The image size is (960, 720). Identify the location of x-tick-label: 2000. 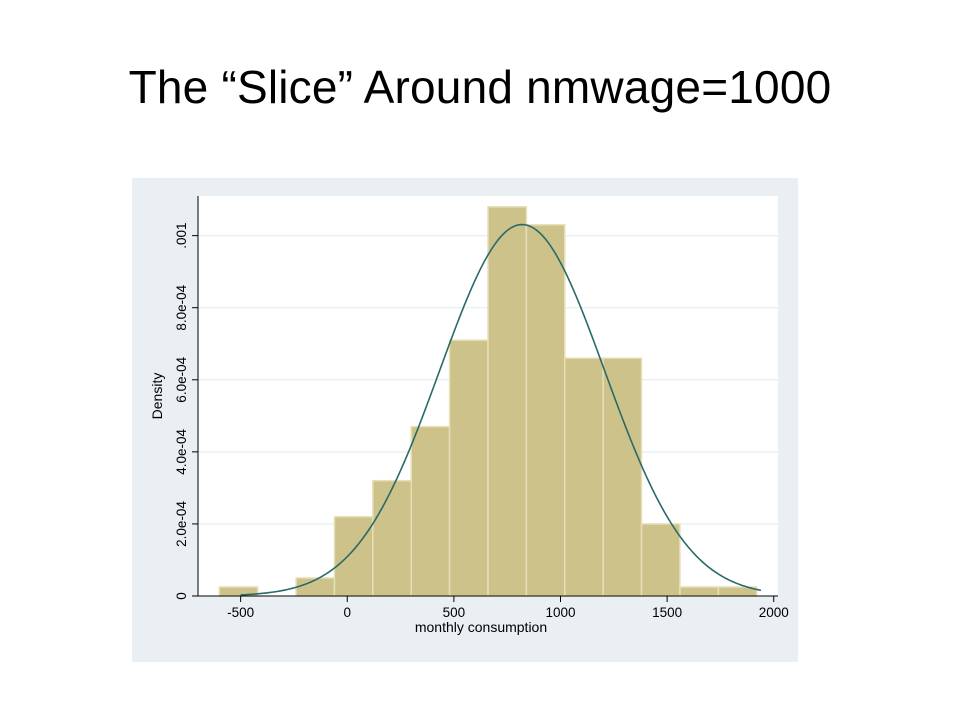
(774, 612).